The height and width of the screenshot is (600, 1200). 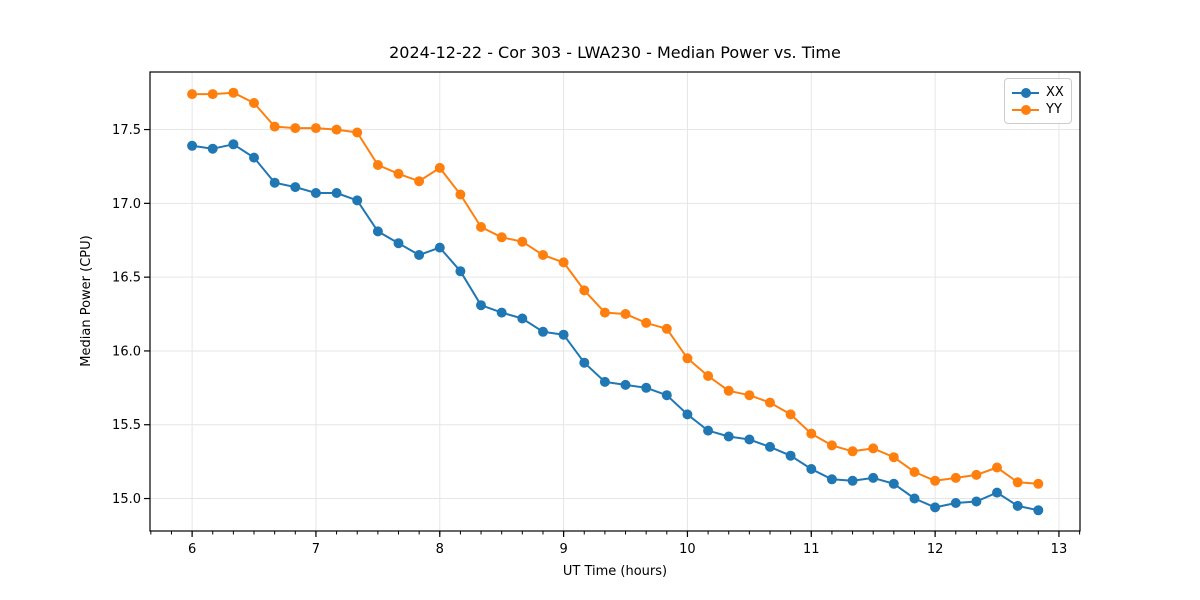 I want to click on x-tick-label: 8, so click(x=440, y=549).